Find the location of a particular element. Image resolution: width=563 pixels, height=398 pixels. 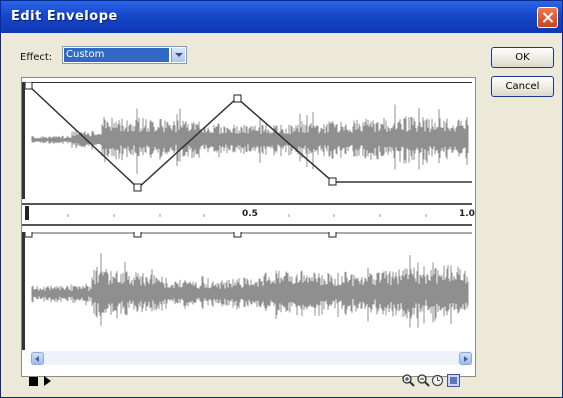

clock-icon is located at coordinates (437, 380).